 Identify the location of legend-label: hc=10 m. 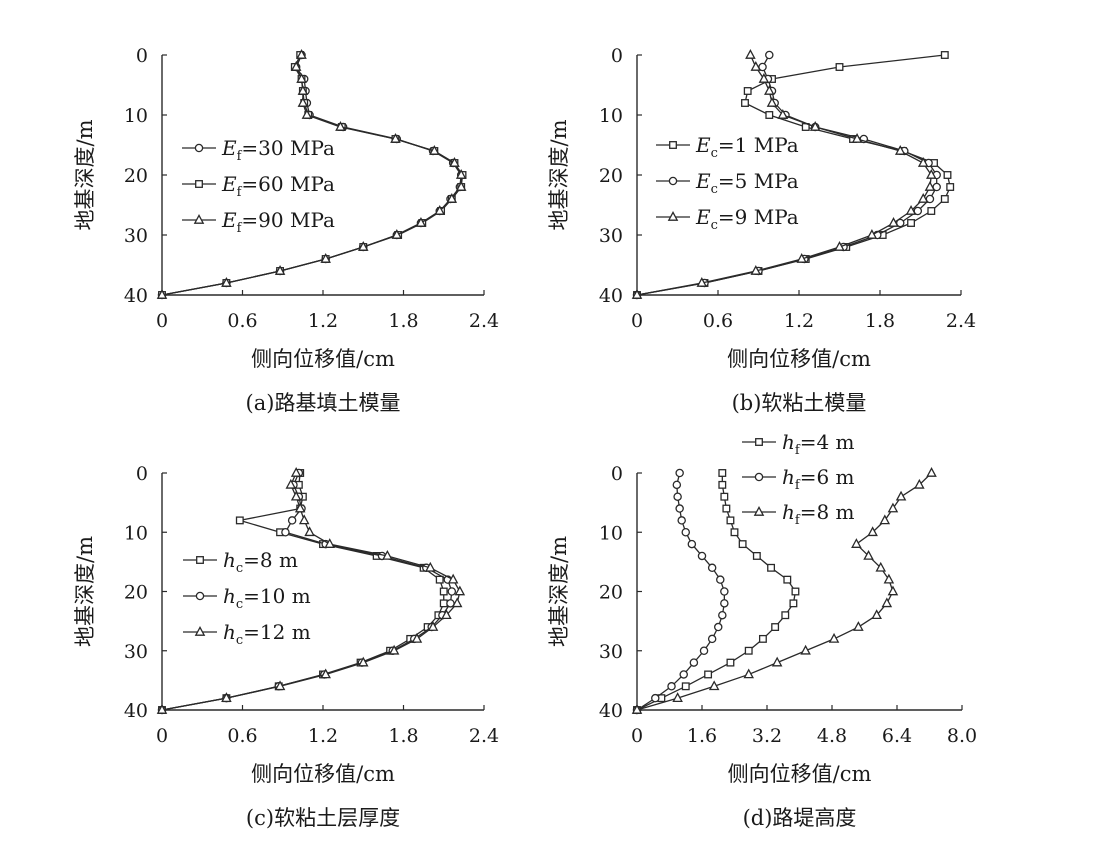
(267, 598).